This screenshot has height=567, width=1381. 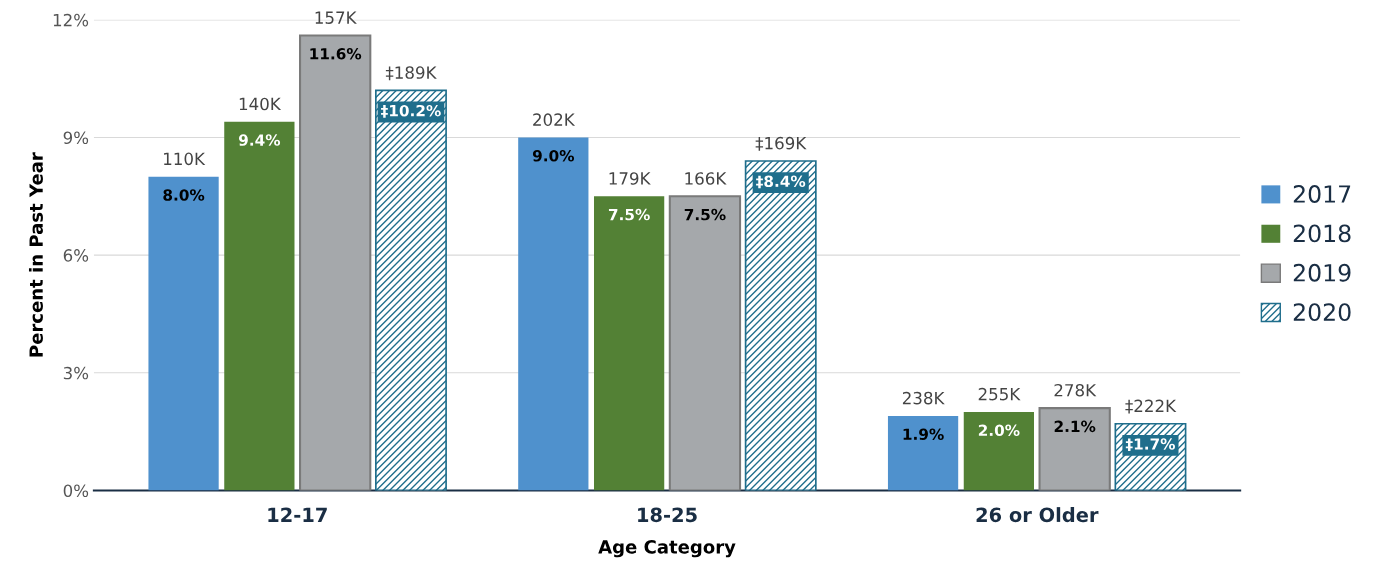 What do you see at coordinates (1150, 445) in the screenshot?
I see `data-label: ‡1.7%` at bounding box center [1150, 445].